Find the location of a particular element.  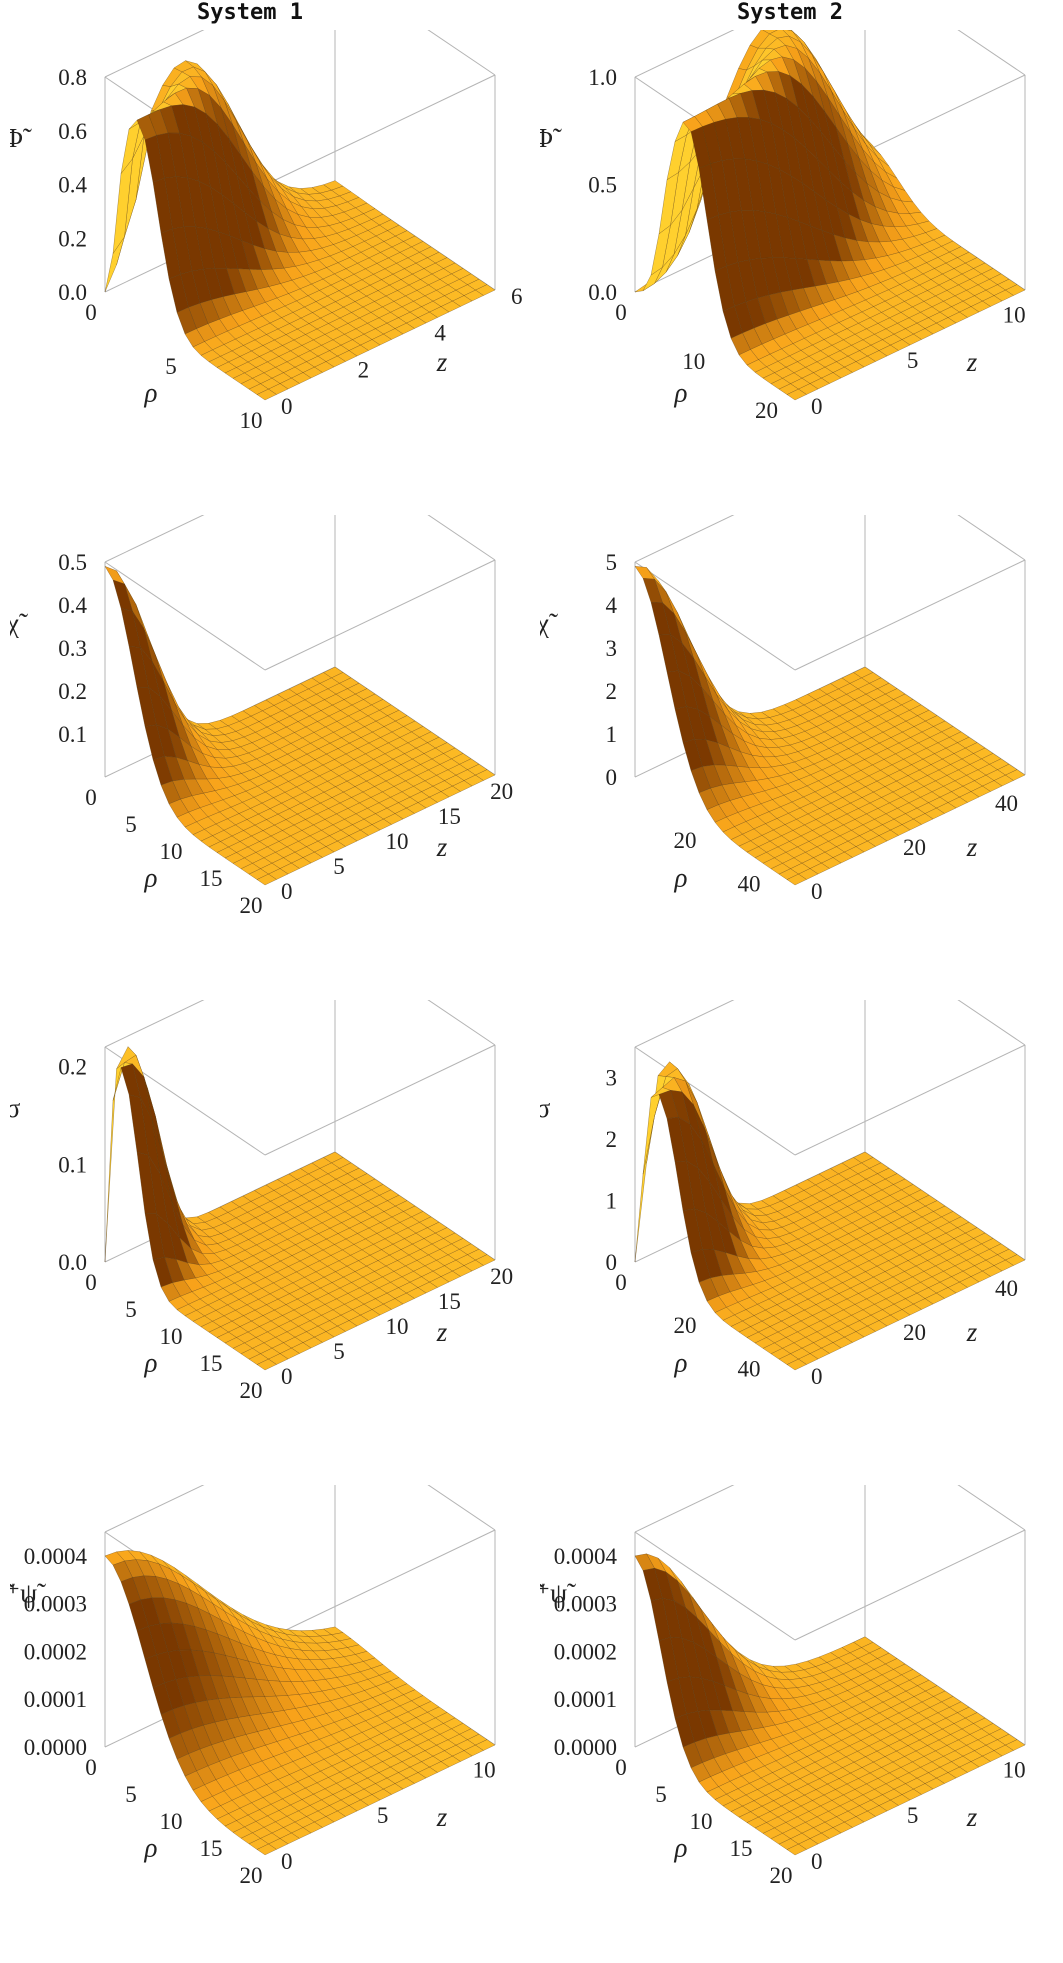

surface-plot-sigma-system-1: 0.0 0.1 0.2 0 5 10 15 20 0 5 10 15 20 ρ z σ is located at coordinates (270, 1235).